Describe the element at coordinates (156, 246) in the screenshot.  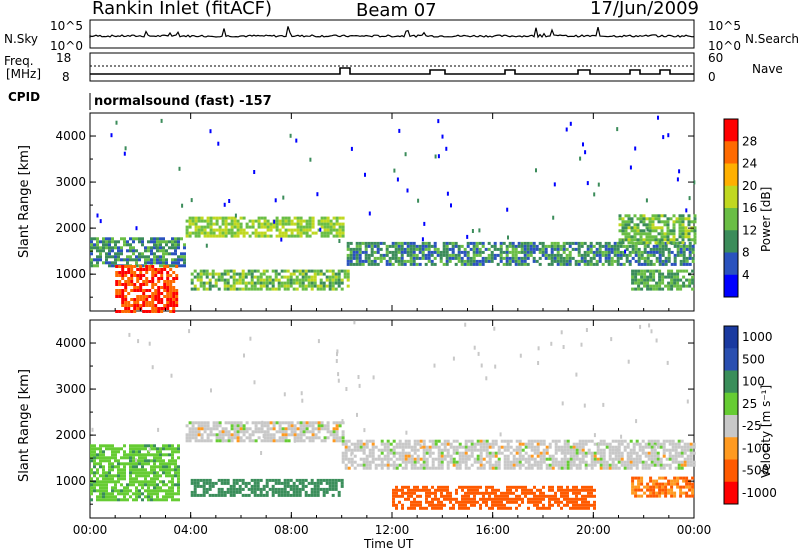
I see `power-scatter` at that location.